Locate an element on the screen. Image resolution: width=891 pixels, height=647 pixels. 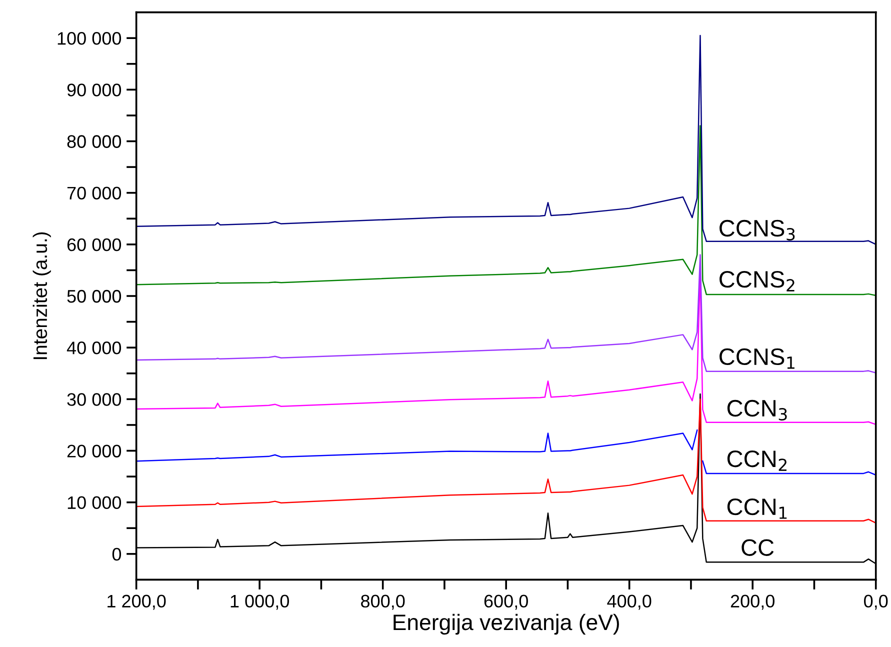
series-label: CCNS$_{2}$ is located at coordinates (757, 281).